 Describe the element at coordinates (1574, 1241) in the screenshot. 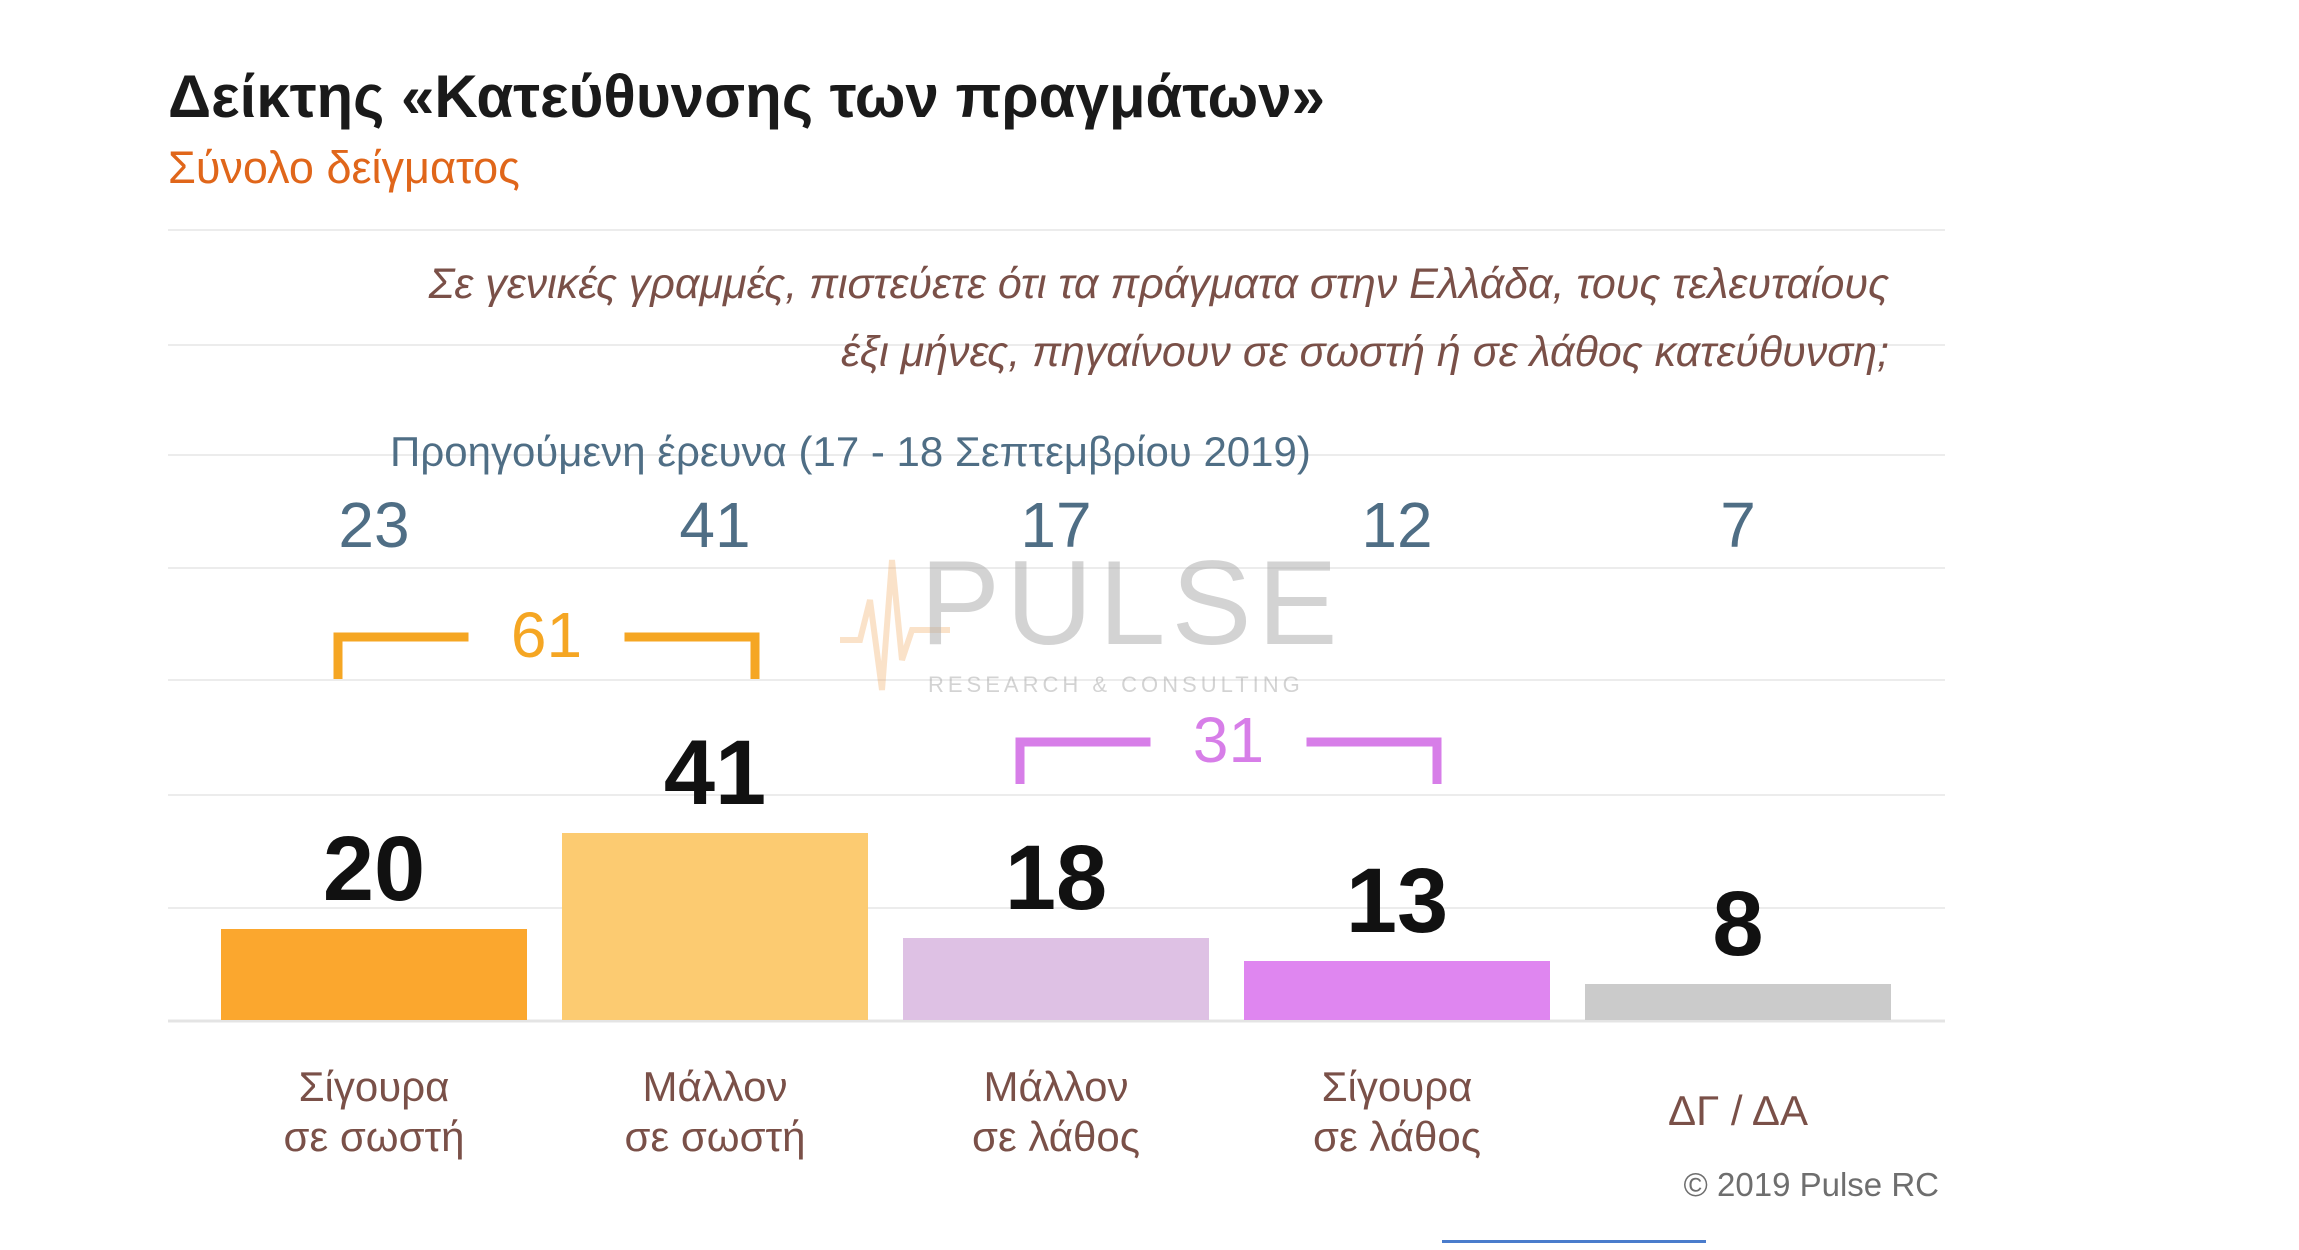

I see `bottom-accent-line` at that location.